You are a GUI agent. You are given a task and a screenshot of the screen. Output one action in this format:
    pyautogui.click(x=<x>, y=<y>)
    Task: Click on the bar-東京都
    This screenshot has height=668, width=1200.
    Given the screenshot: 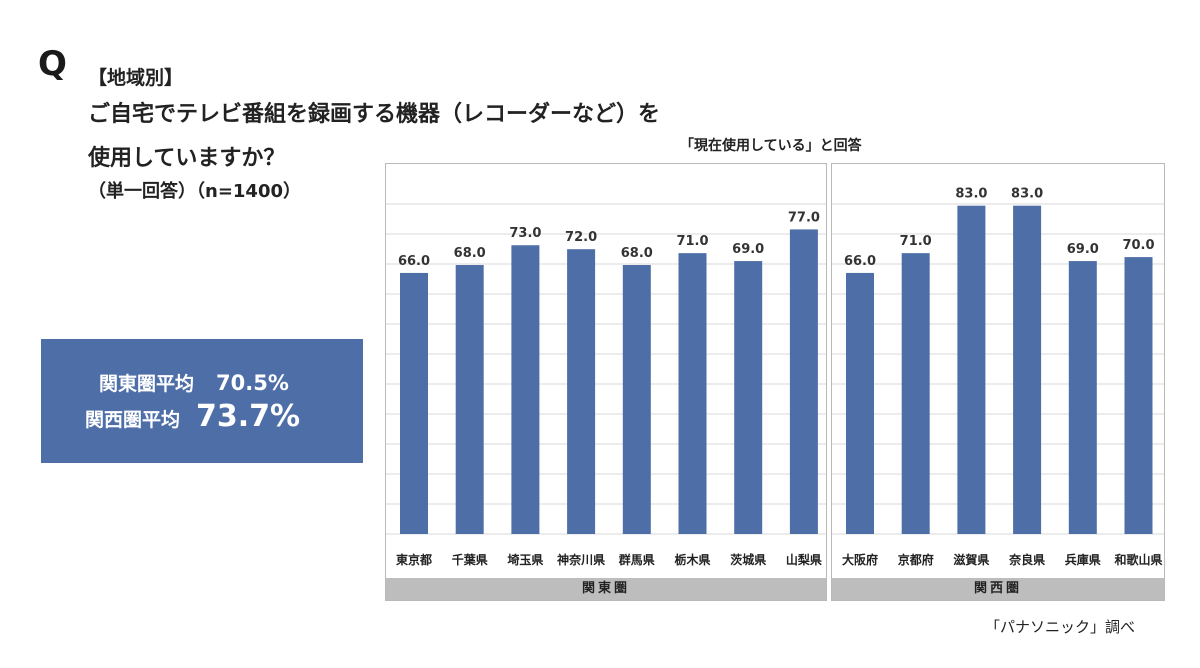 What is the action you would take?
    pyautogui.click(x=414, y=403)
    